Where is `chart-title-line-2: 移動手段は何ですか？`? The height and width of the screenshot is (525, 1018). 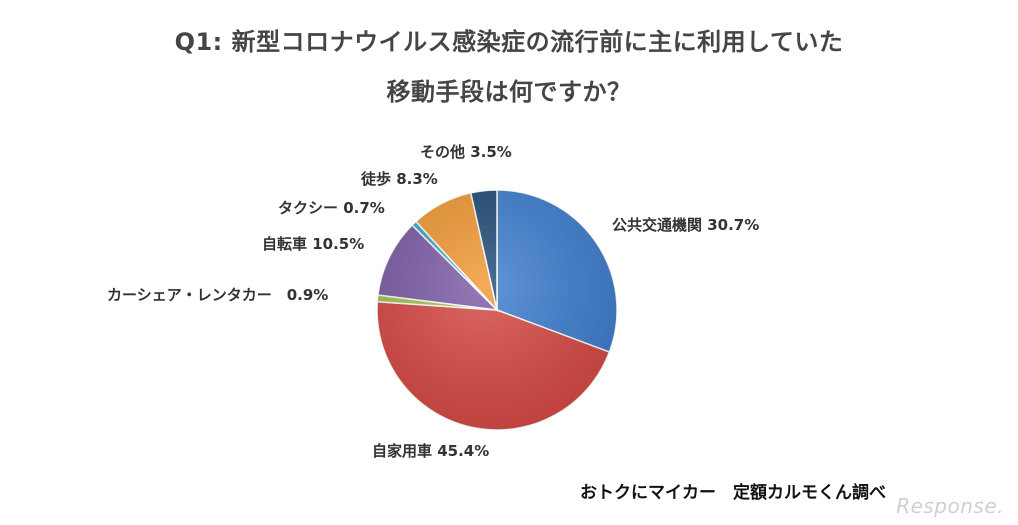
chart-title-line-2: 移動手段は何ですか？ is located at coordinates (509, 92).